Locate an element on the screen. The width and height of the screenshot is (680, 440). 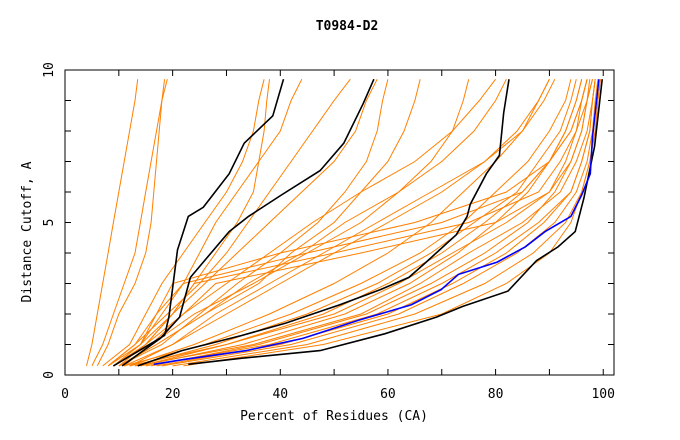
y-axis-label: Distance Cutoff, A is located at coordinates (27, 231).